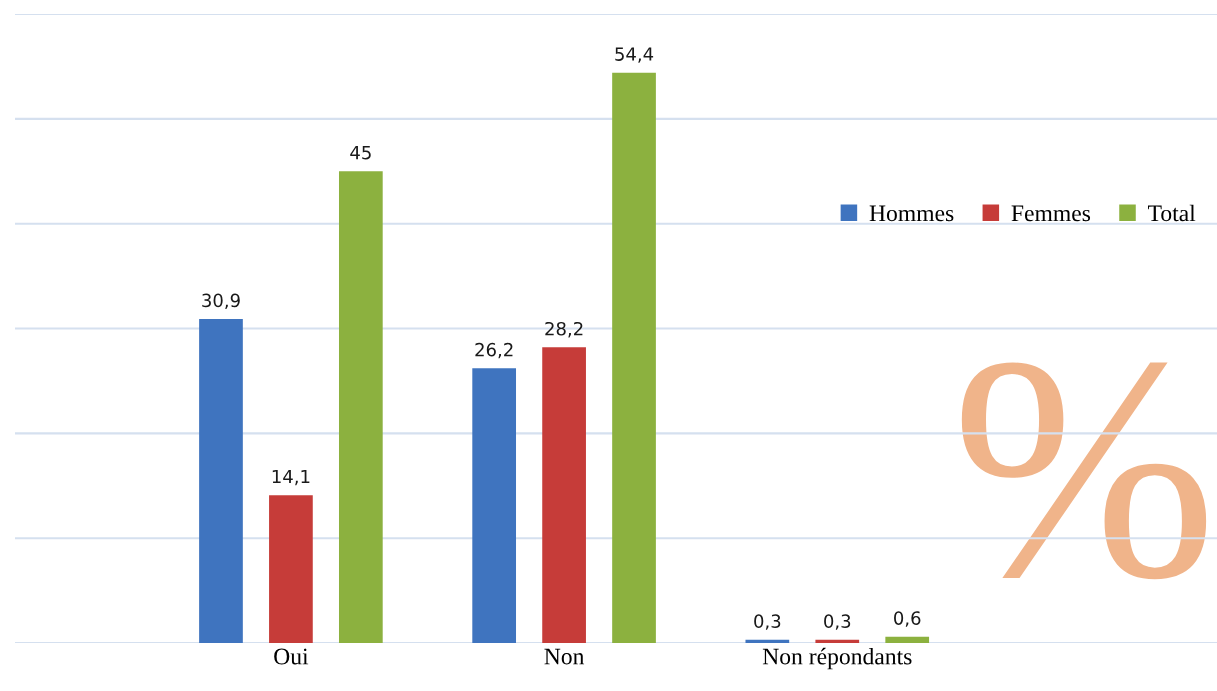  Describe the element at coordinates (907, 619) in the screenshot. I see `data-label: 0,6` at that location.